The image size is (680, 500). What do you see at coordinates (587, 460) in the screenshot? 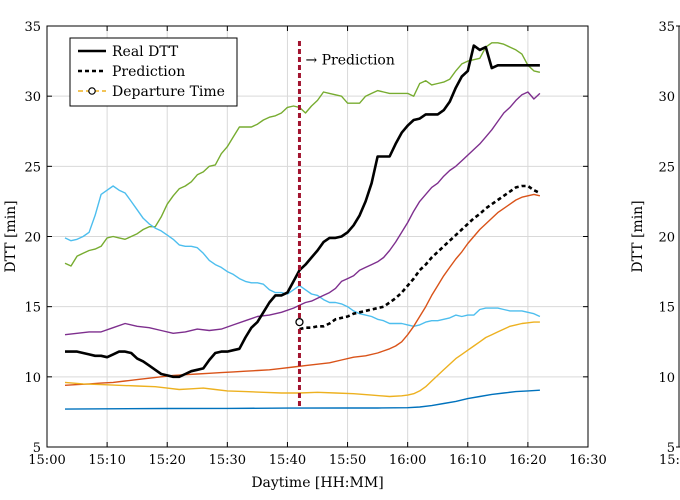
I see `x-tick-label: 16:30` at bounding box center [587, 460].